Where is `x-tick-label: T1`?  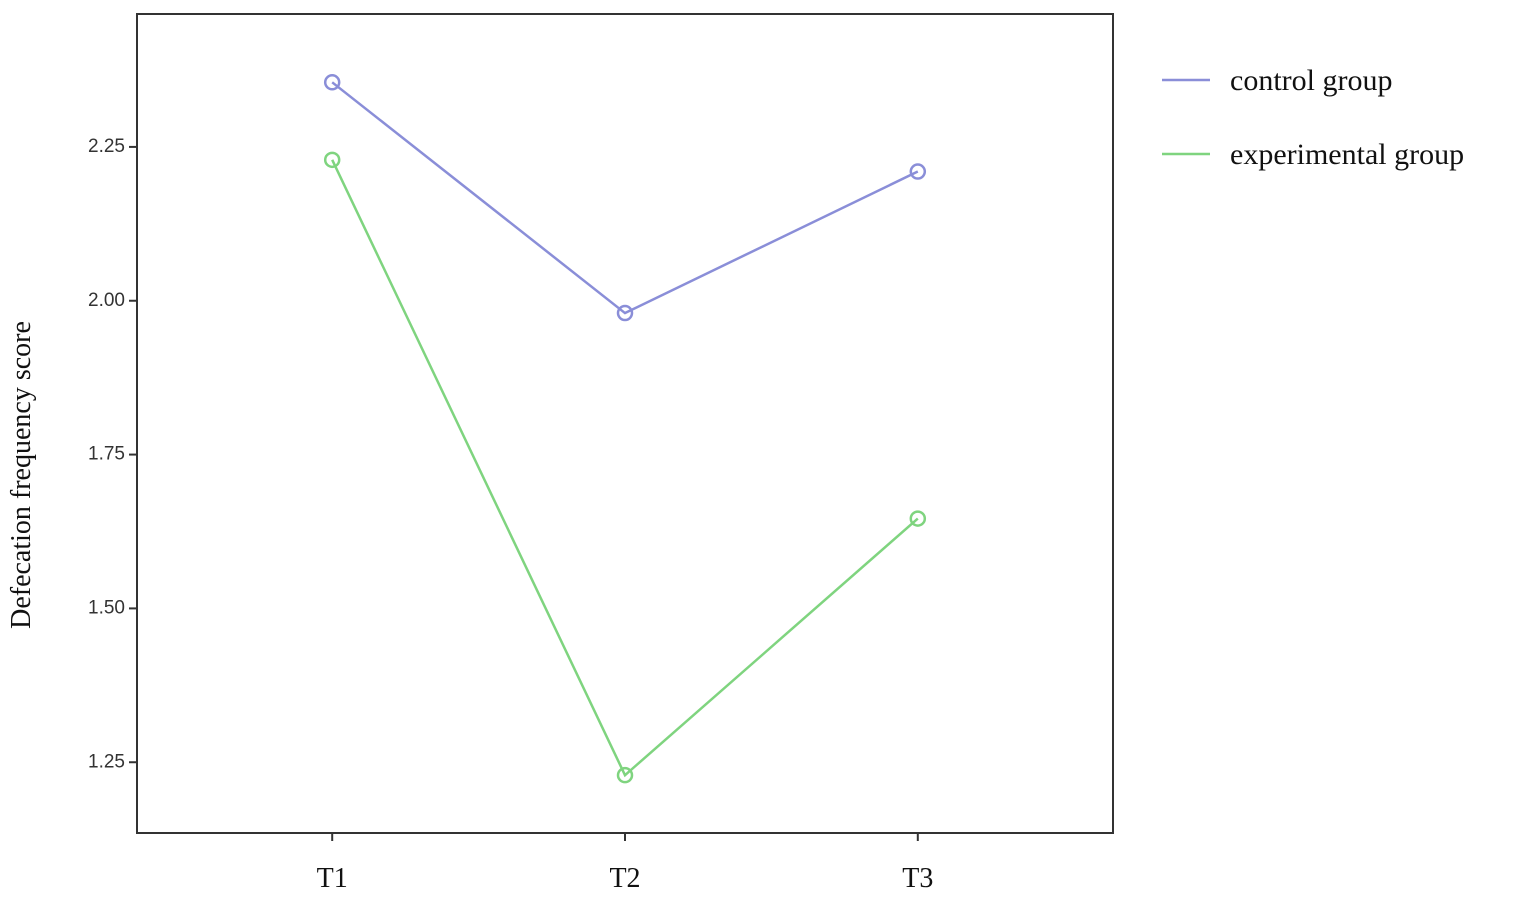
x-tick-label: T1 is located at coordinates (332, 878).